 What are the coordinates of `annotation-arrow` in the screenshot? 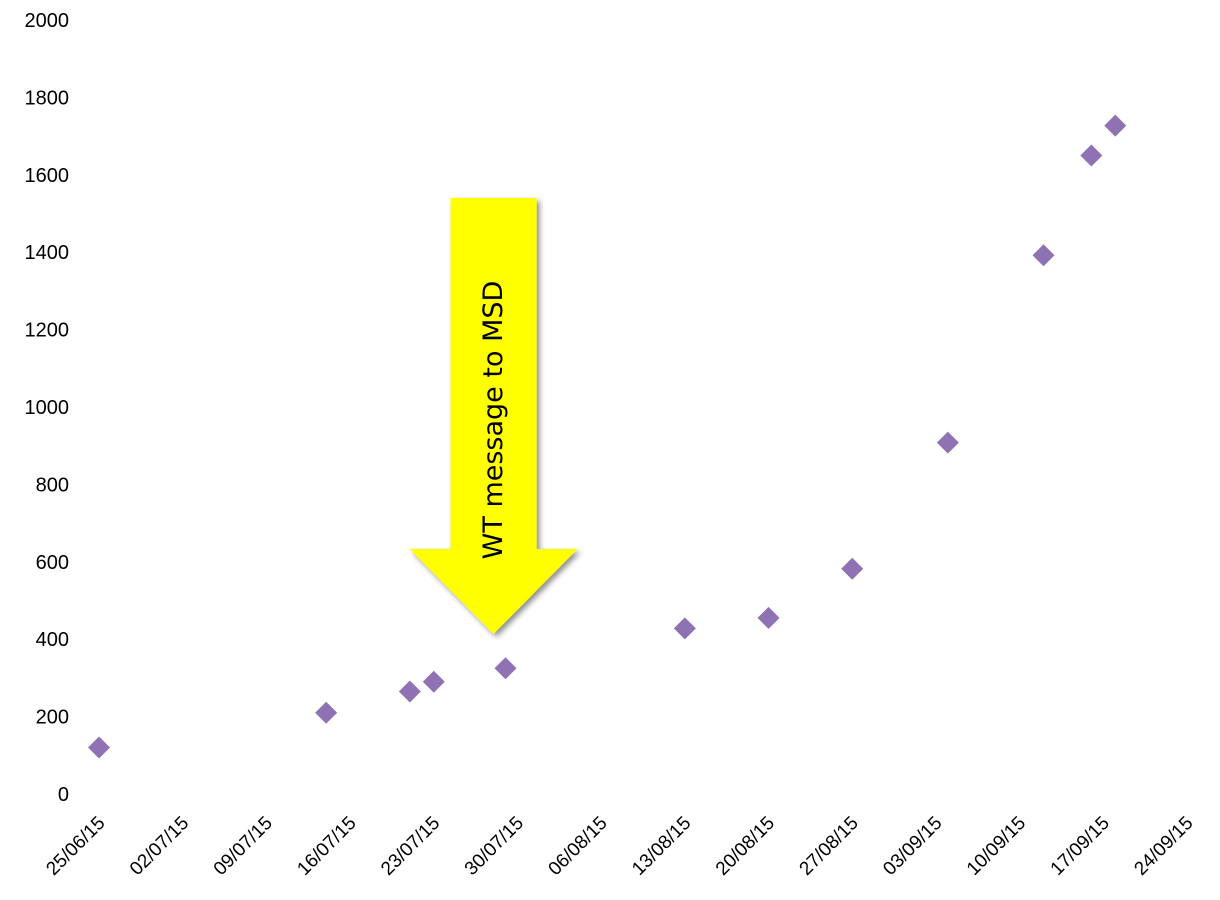 It's located at (493, 416).